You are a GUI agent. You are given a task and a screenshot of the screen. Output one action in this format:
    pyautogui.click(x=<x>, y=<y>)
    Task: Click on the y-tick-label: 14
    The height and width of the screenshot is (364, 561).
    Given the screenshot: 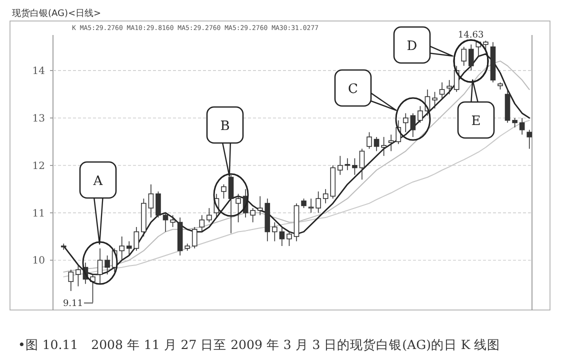 What is the action you would take?
    pyautogui.click(x=38, y=72)
    